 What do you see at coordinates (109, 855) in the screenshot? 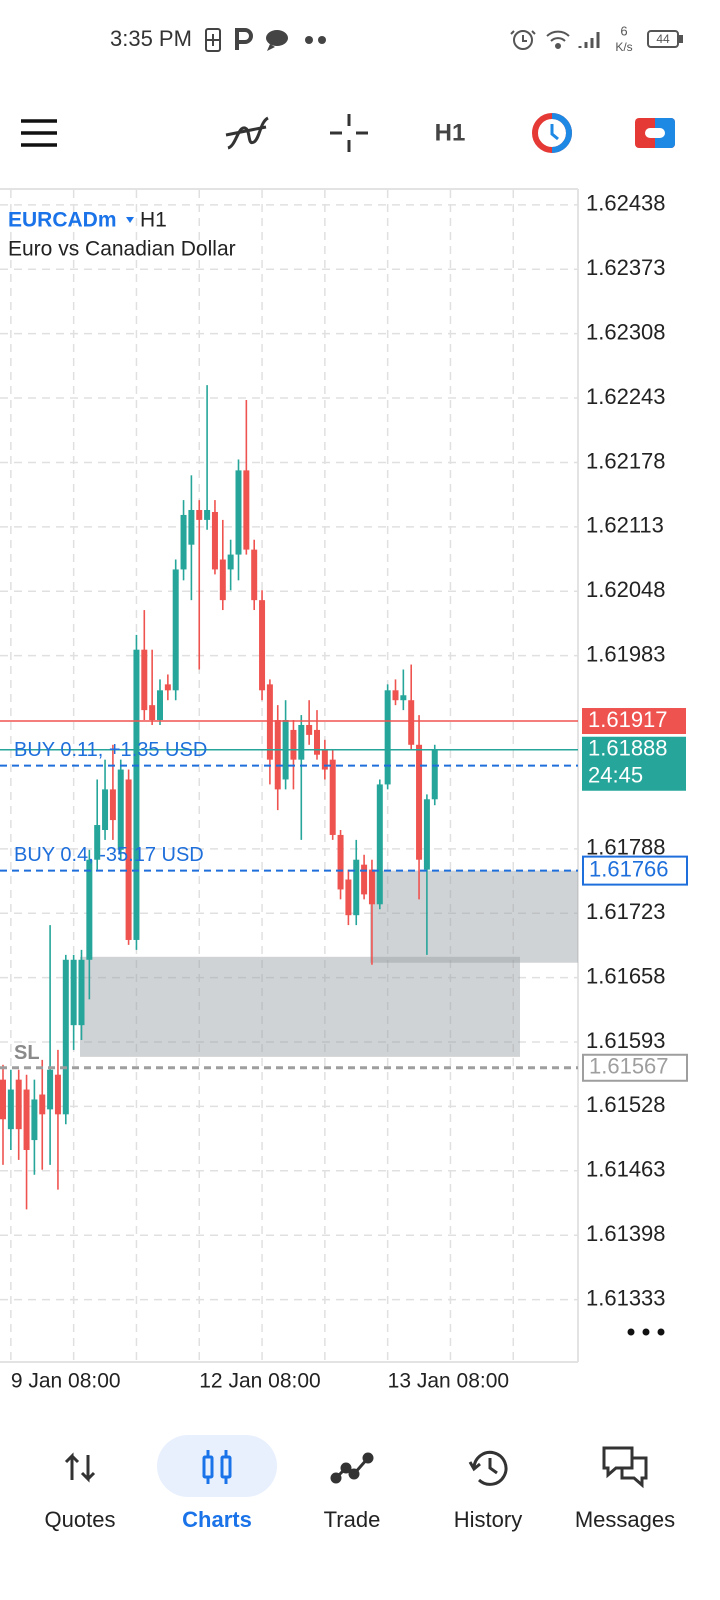
I see `order-label: BUY 0.4, -35.17 USD` at bounding box center [109, 855].